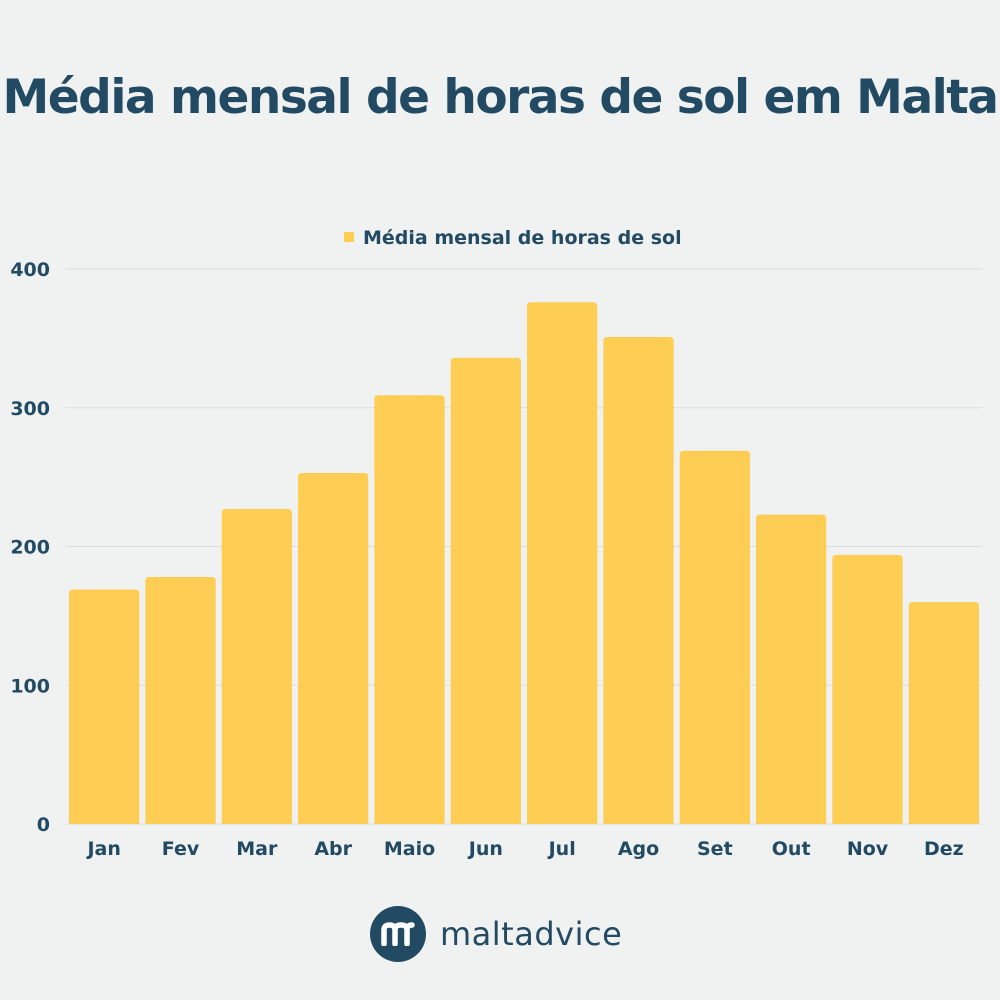 The width and height of the screenshot is (1000, 1000). I want to click on x-tick-label: Jun, so click(485, 849).